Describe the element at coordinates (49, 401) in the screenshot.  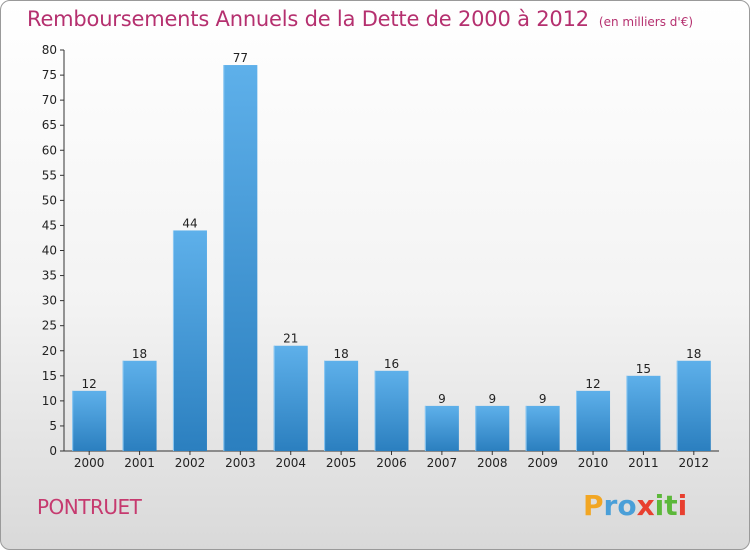
I see `y-tick-label: 10` at that location.